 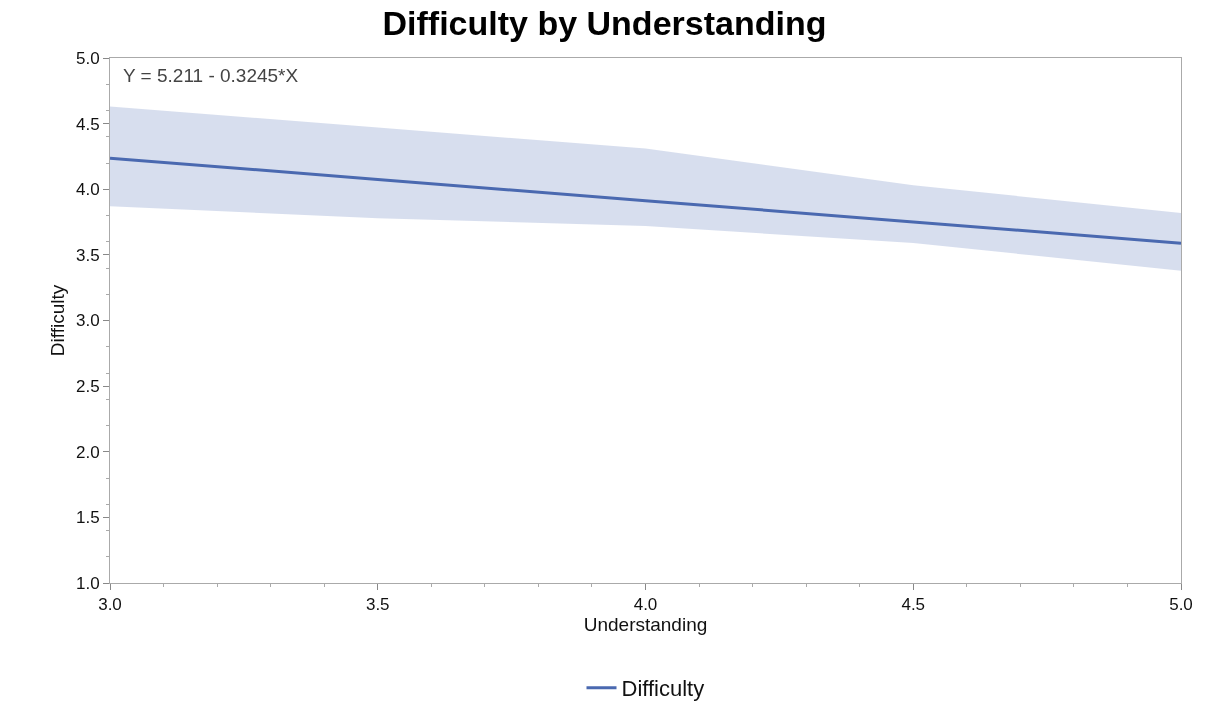 What do you see at coordinates (110, 605) in the screenshot?
I see `x-tick-label: 3.0` at bounding box center [110, 605].